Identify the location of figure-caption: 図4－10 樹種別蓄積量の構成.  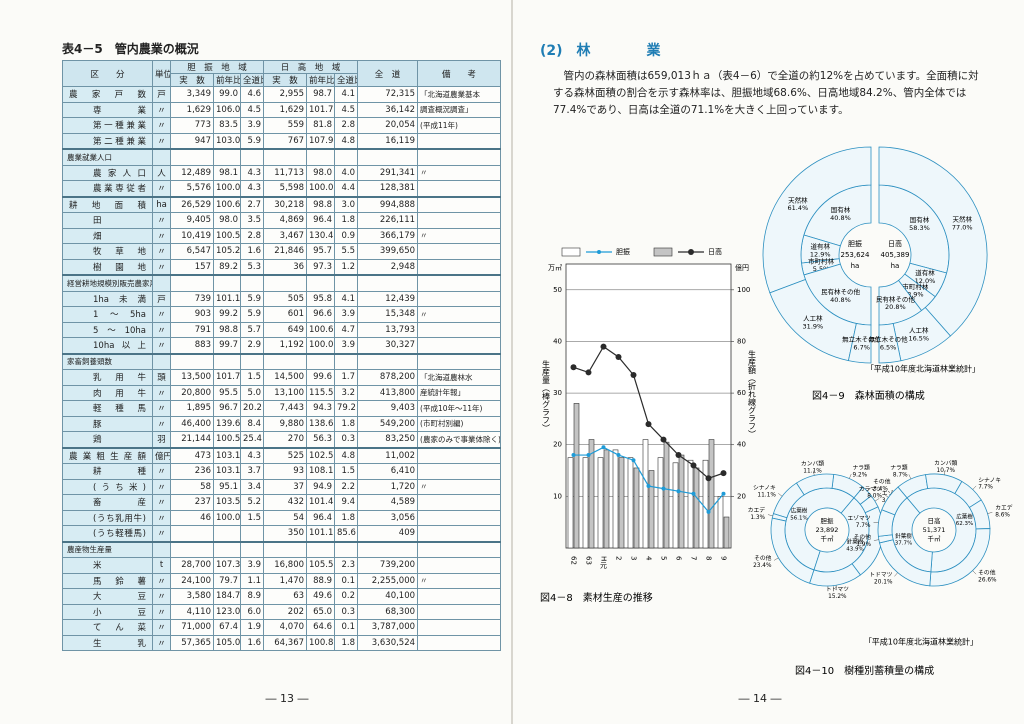
(864, 670).